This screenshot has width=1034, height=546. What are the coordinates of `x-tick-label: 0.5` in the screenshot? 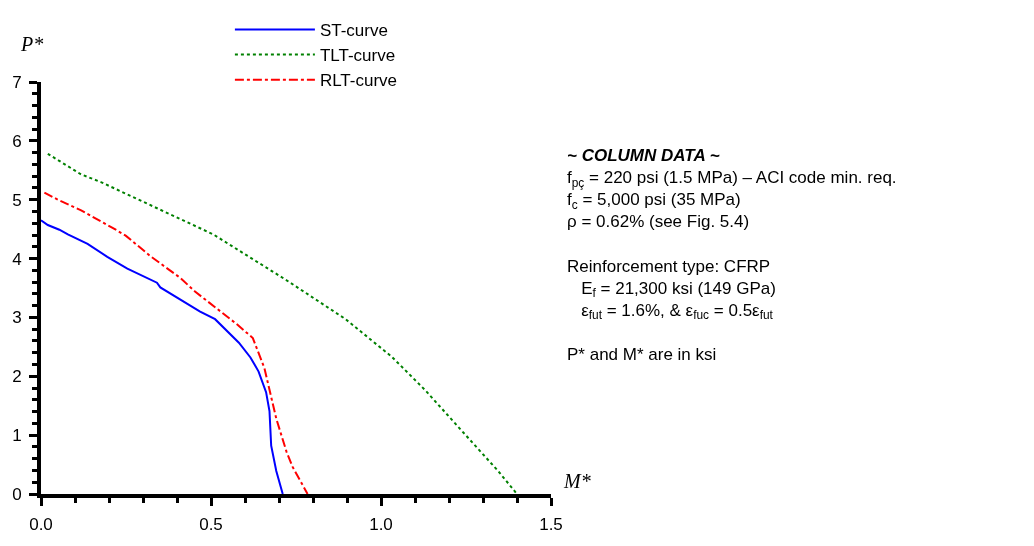 It's located at (211, 525).